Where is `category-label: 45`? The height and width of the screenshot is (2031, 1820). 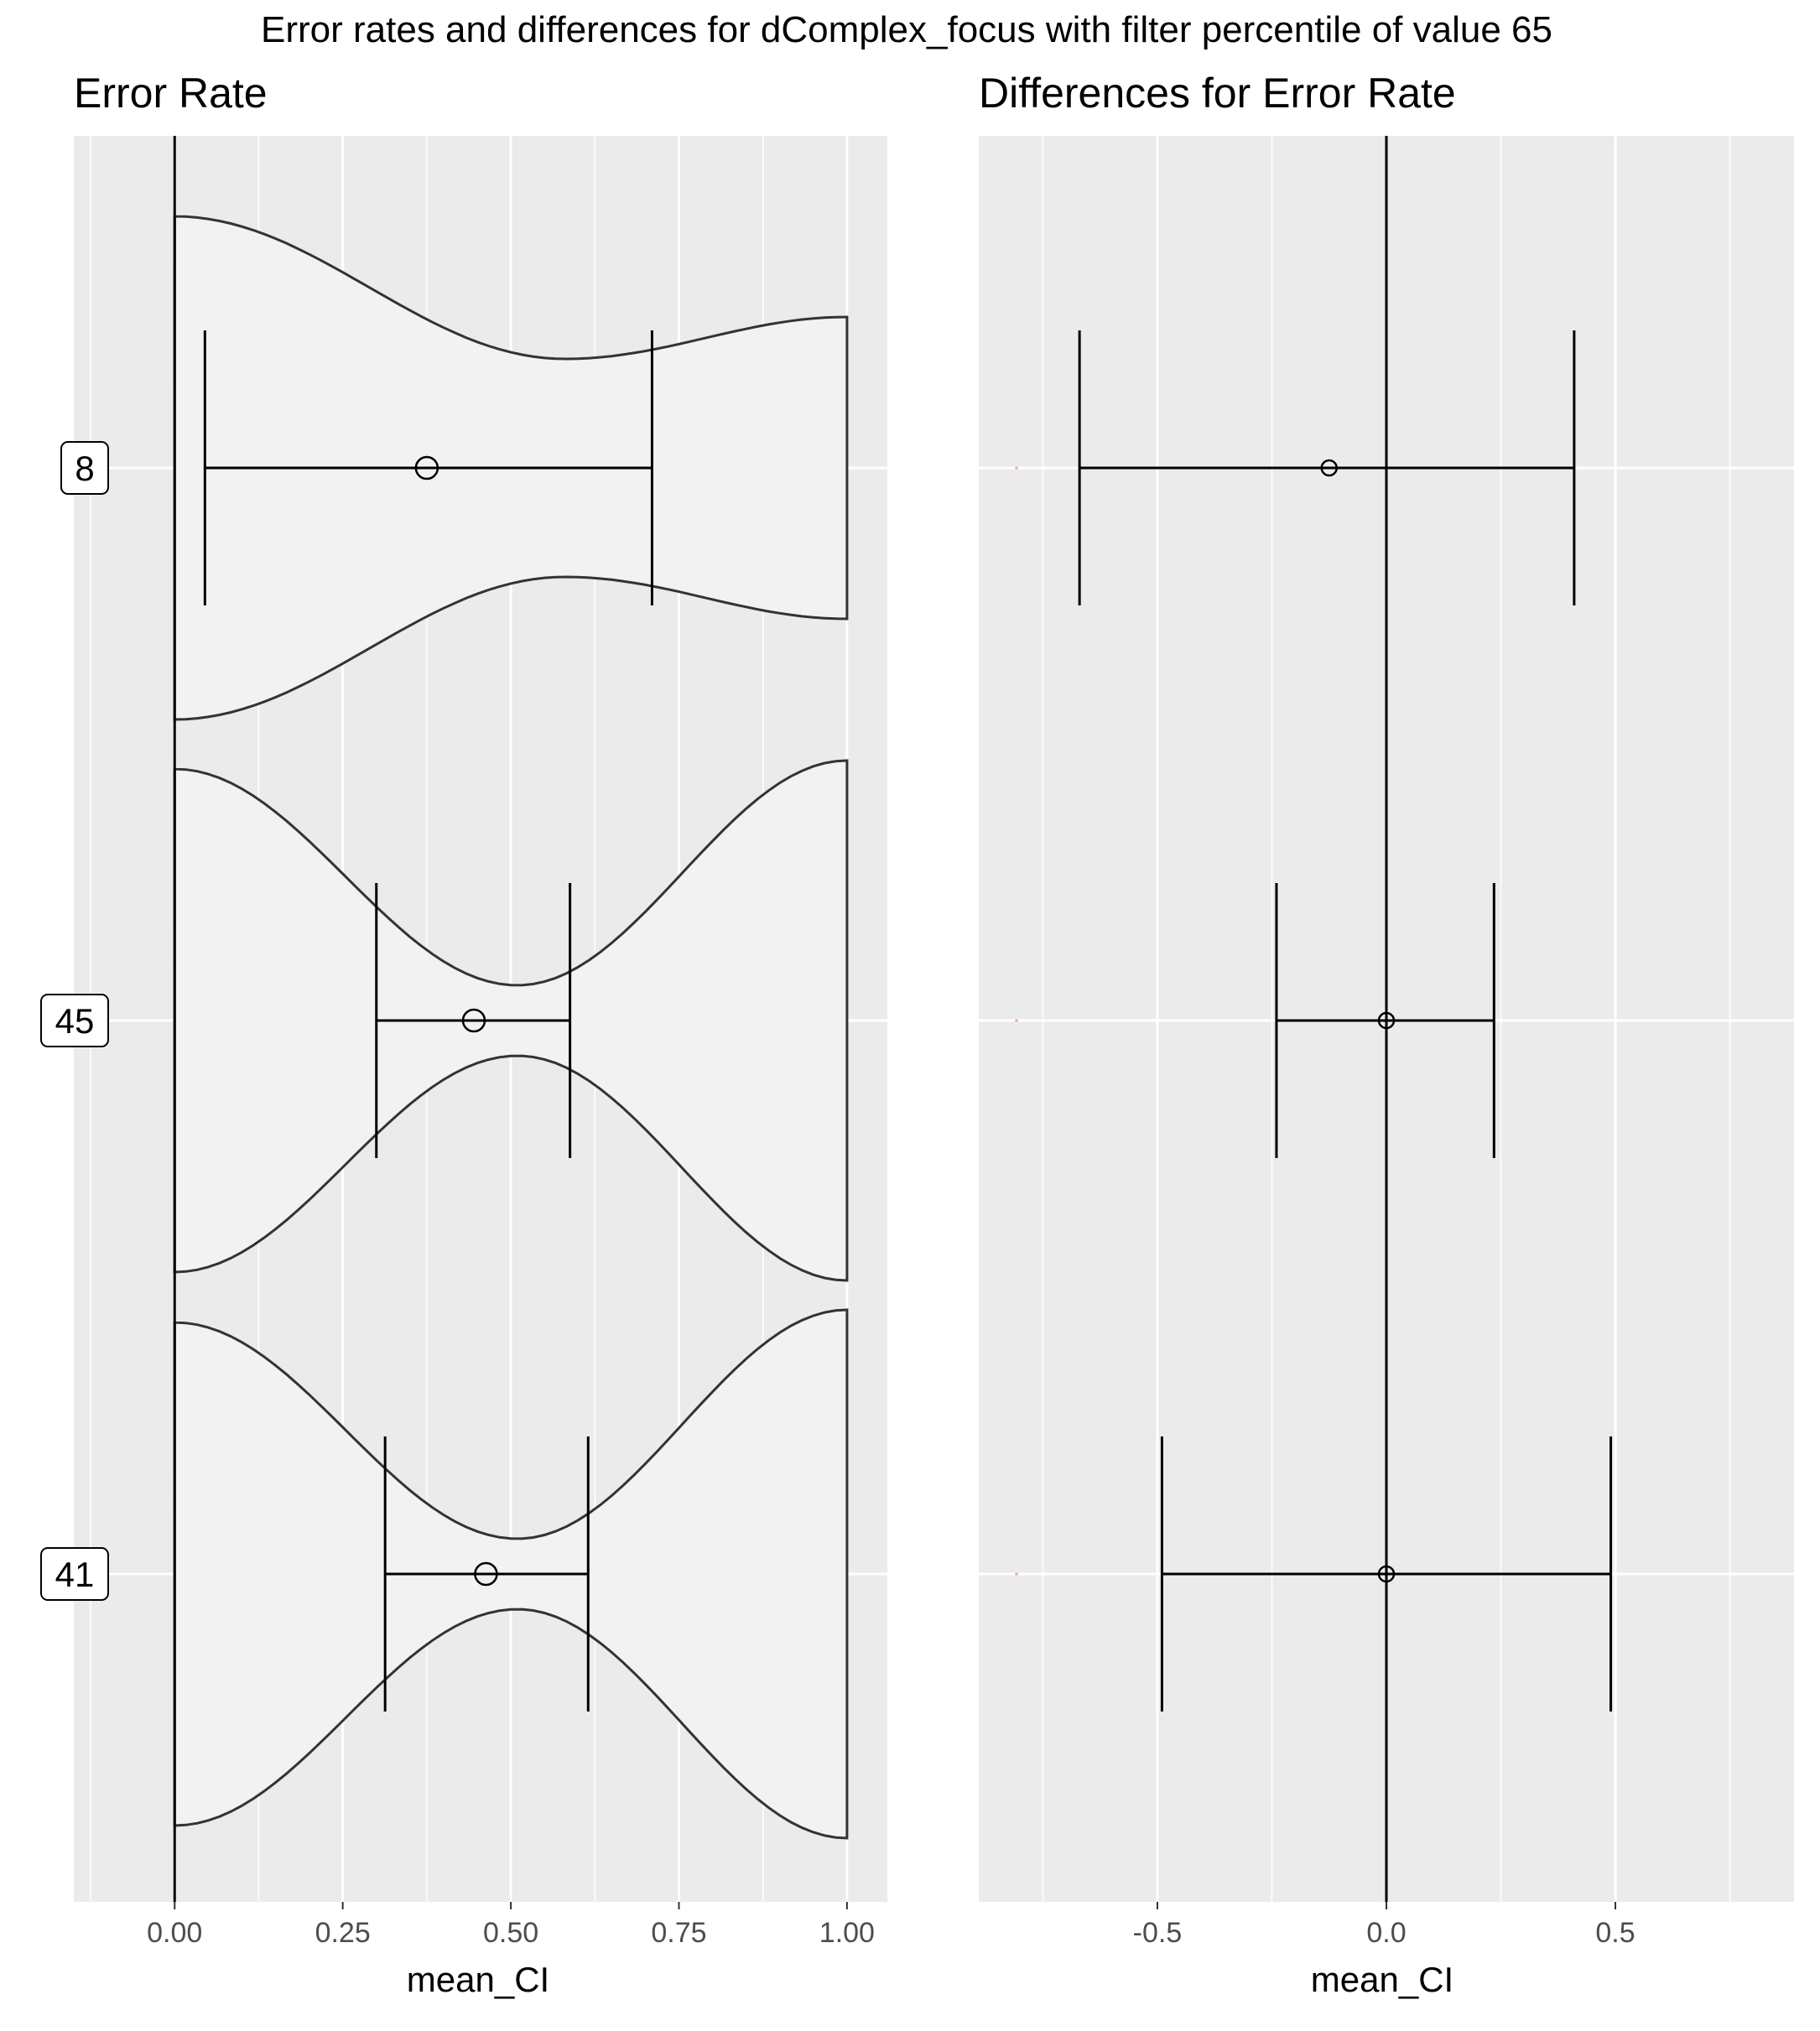
category-label: 45 is located at coordinates (75, 1021).